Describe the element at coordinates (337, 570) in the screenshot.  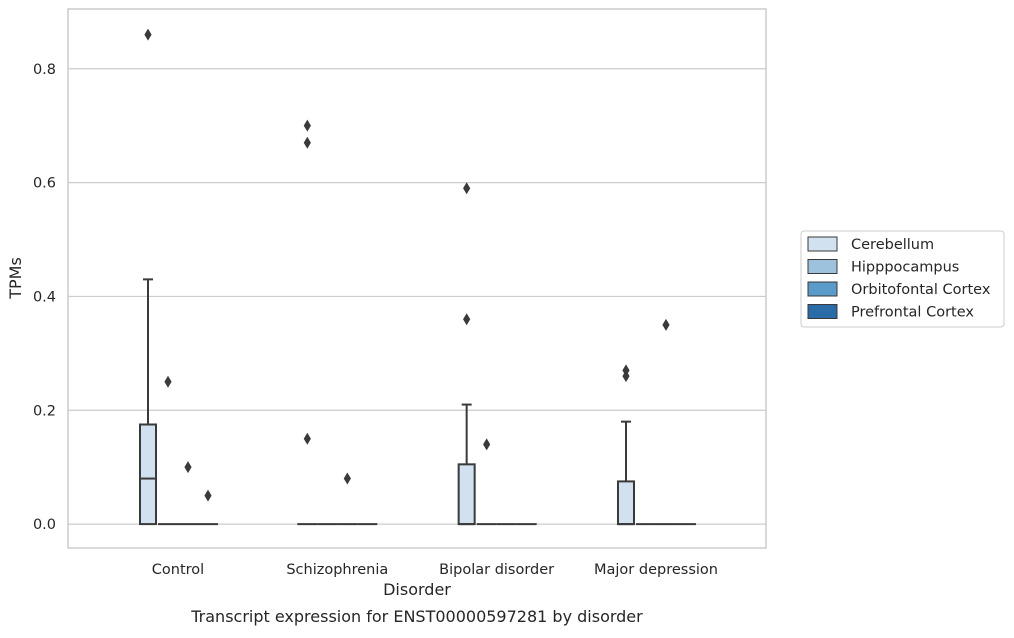
I see `x-tick-label: Schizophrenia` at that location.